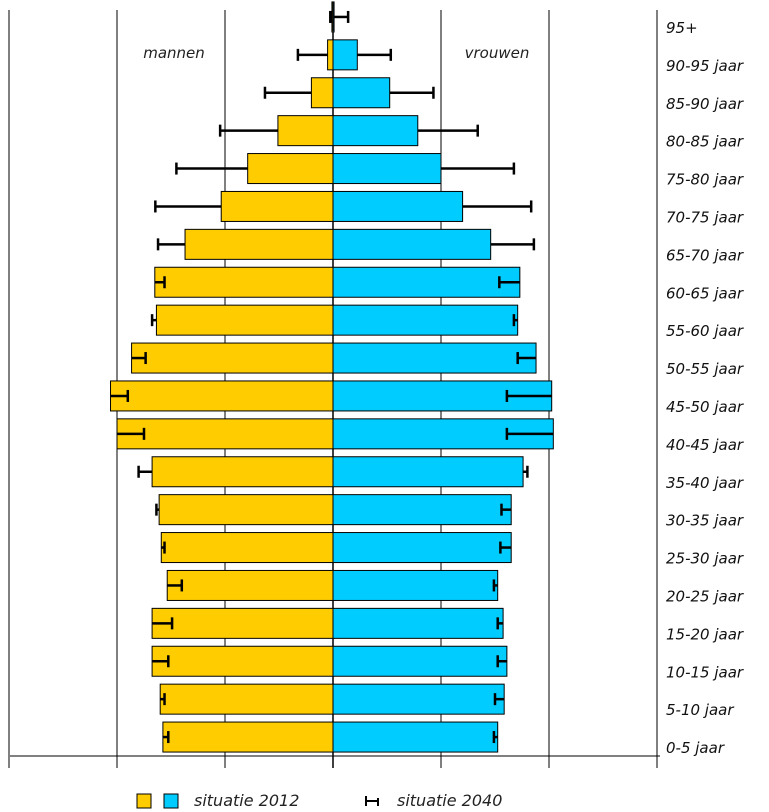 The image size is (769, 812). Describe the element at coordinates (705, 180) in the screenshot. I see `age-label: 75-80 jaar` at that location.